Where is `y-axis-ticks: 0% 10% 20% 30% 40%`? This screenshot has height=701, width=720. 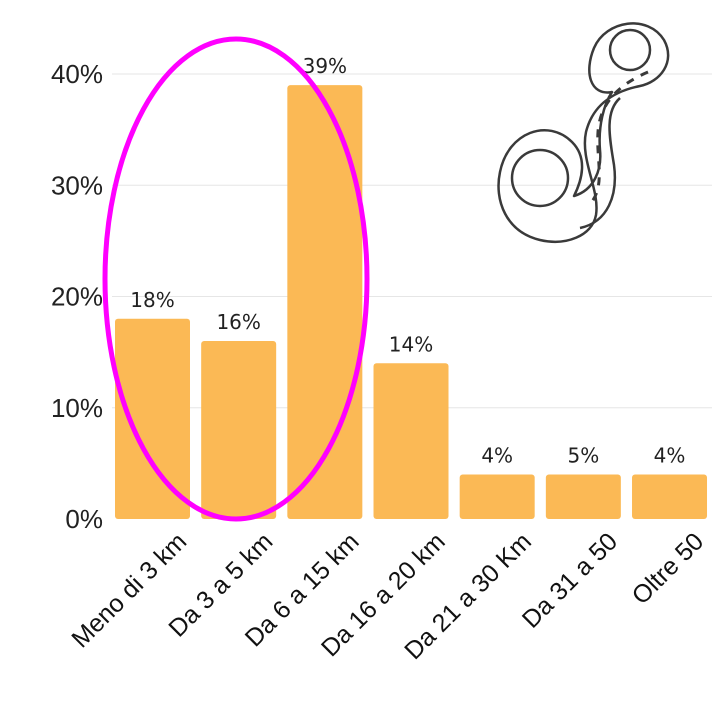 y-axis-ticks: 0% 10% 20% 30% 40% is located at coordinates (77, 296).